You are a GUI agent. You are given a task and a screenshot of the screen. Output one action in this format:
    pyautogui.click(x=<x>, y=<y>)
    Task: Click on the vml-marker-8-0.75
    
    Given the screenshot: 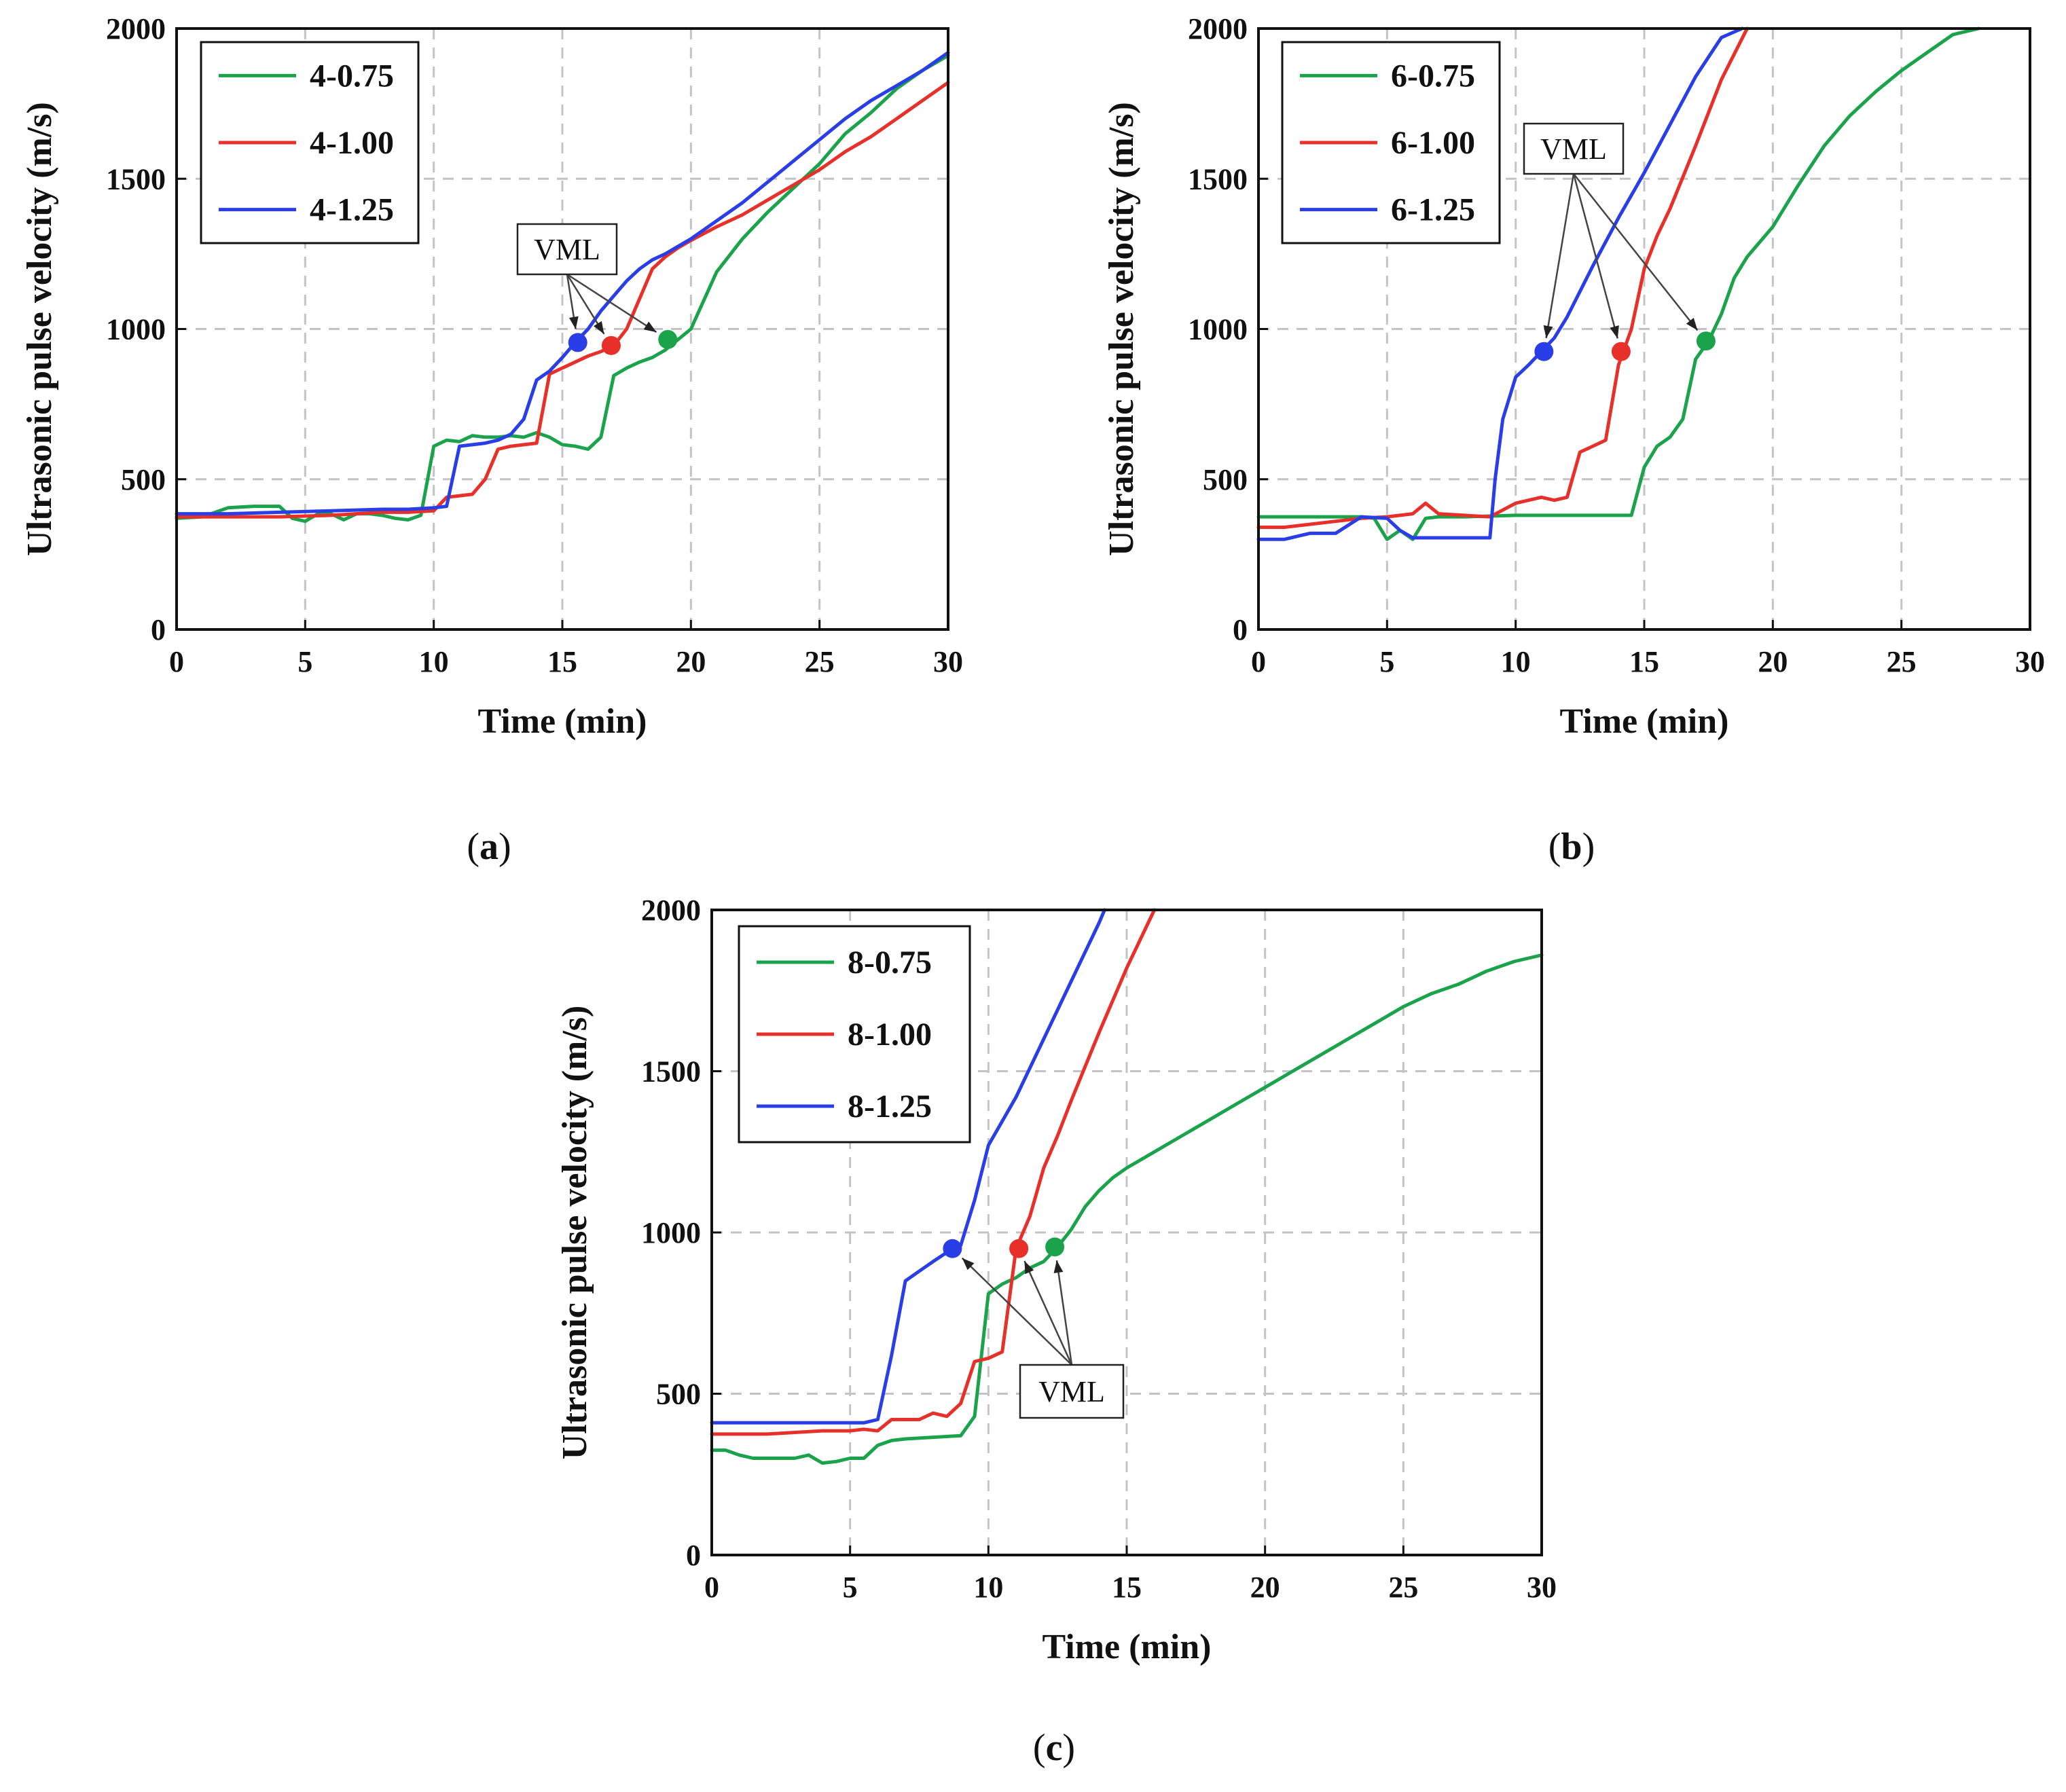 What is the action you would take?
    pyautogui.click(x=1055, y=1247)
    